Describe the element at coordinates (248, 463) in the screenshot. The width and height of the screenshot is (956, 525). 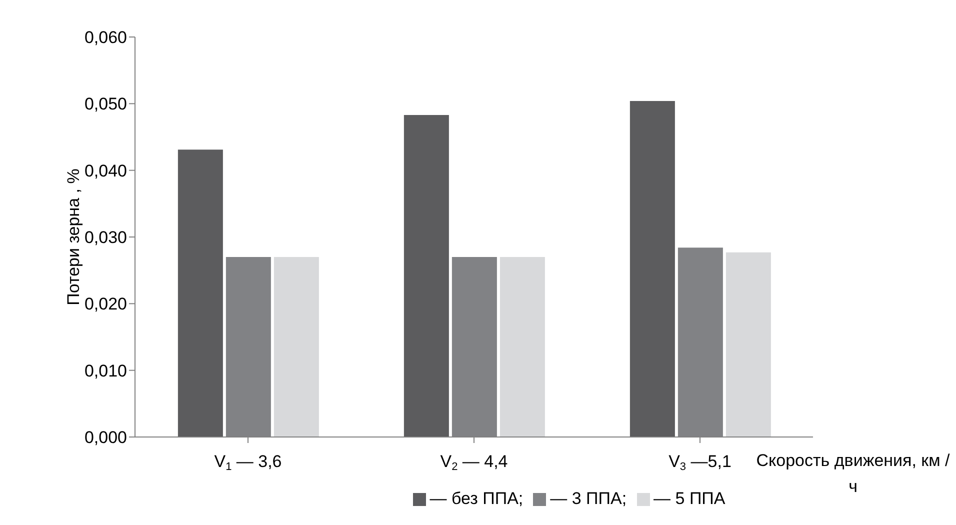
I see `x-tick-label: V$_{1}$ — 3,6` at that location.